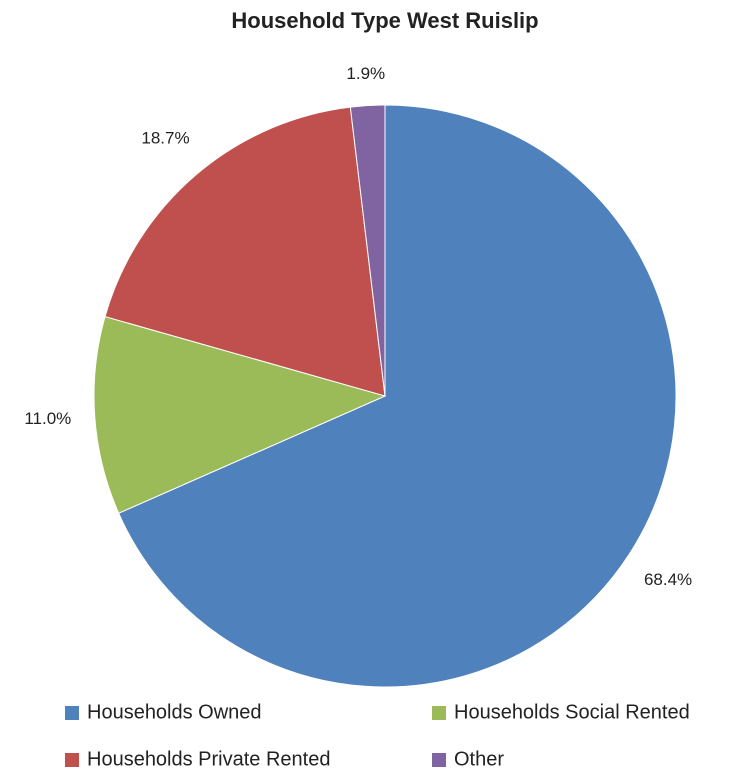 The width and height of the screenshot is (740, 775). I want to click on legend-label: Households Owned, so click(174, 712).